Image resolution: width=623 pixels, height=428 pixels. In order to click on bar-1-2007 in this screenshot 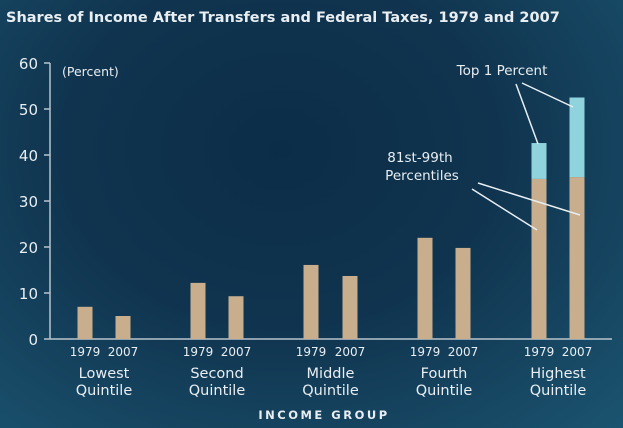, I will do `click(123, 327)`.